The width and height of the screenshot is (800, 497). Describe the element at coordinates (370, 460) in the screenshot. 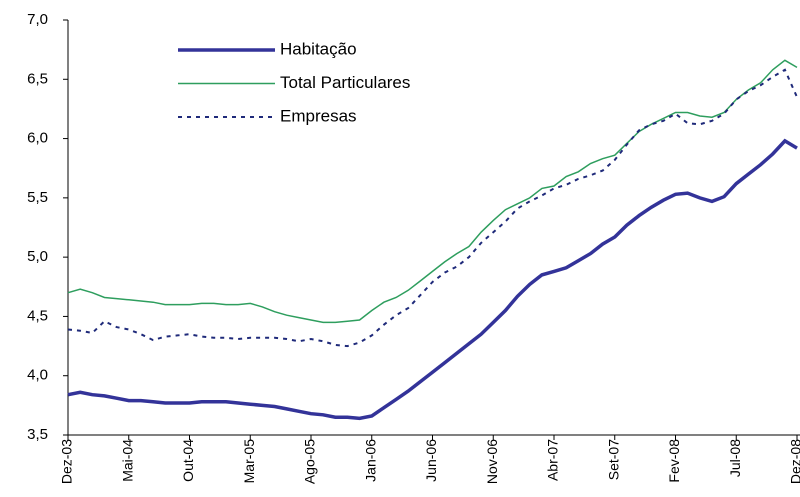

I see `x-tick-label: Jan-06` at that location.